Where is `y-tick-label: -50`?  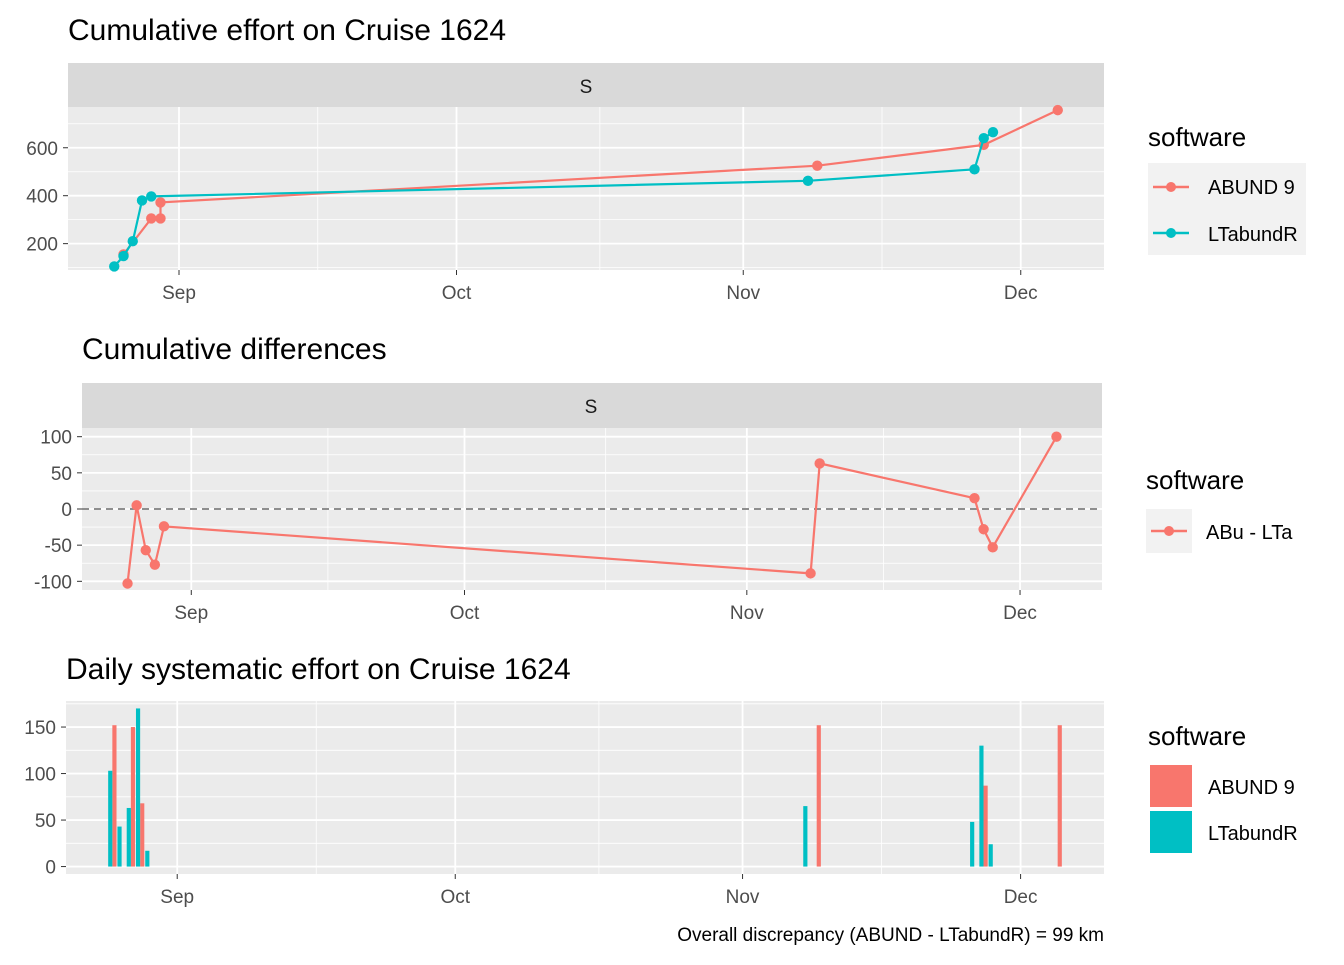 y-tick-label: -50 is located at coordinates (58, 546).